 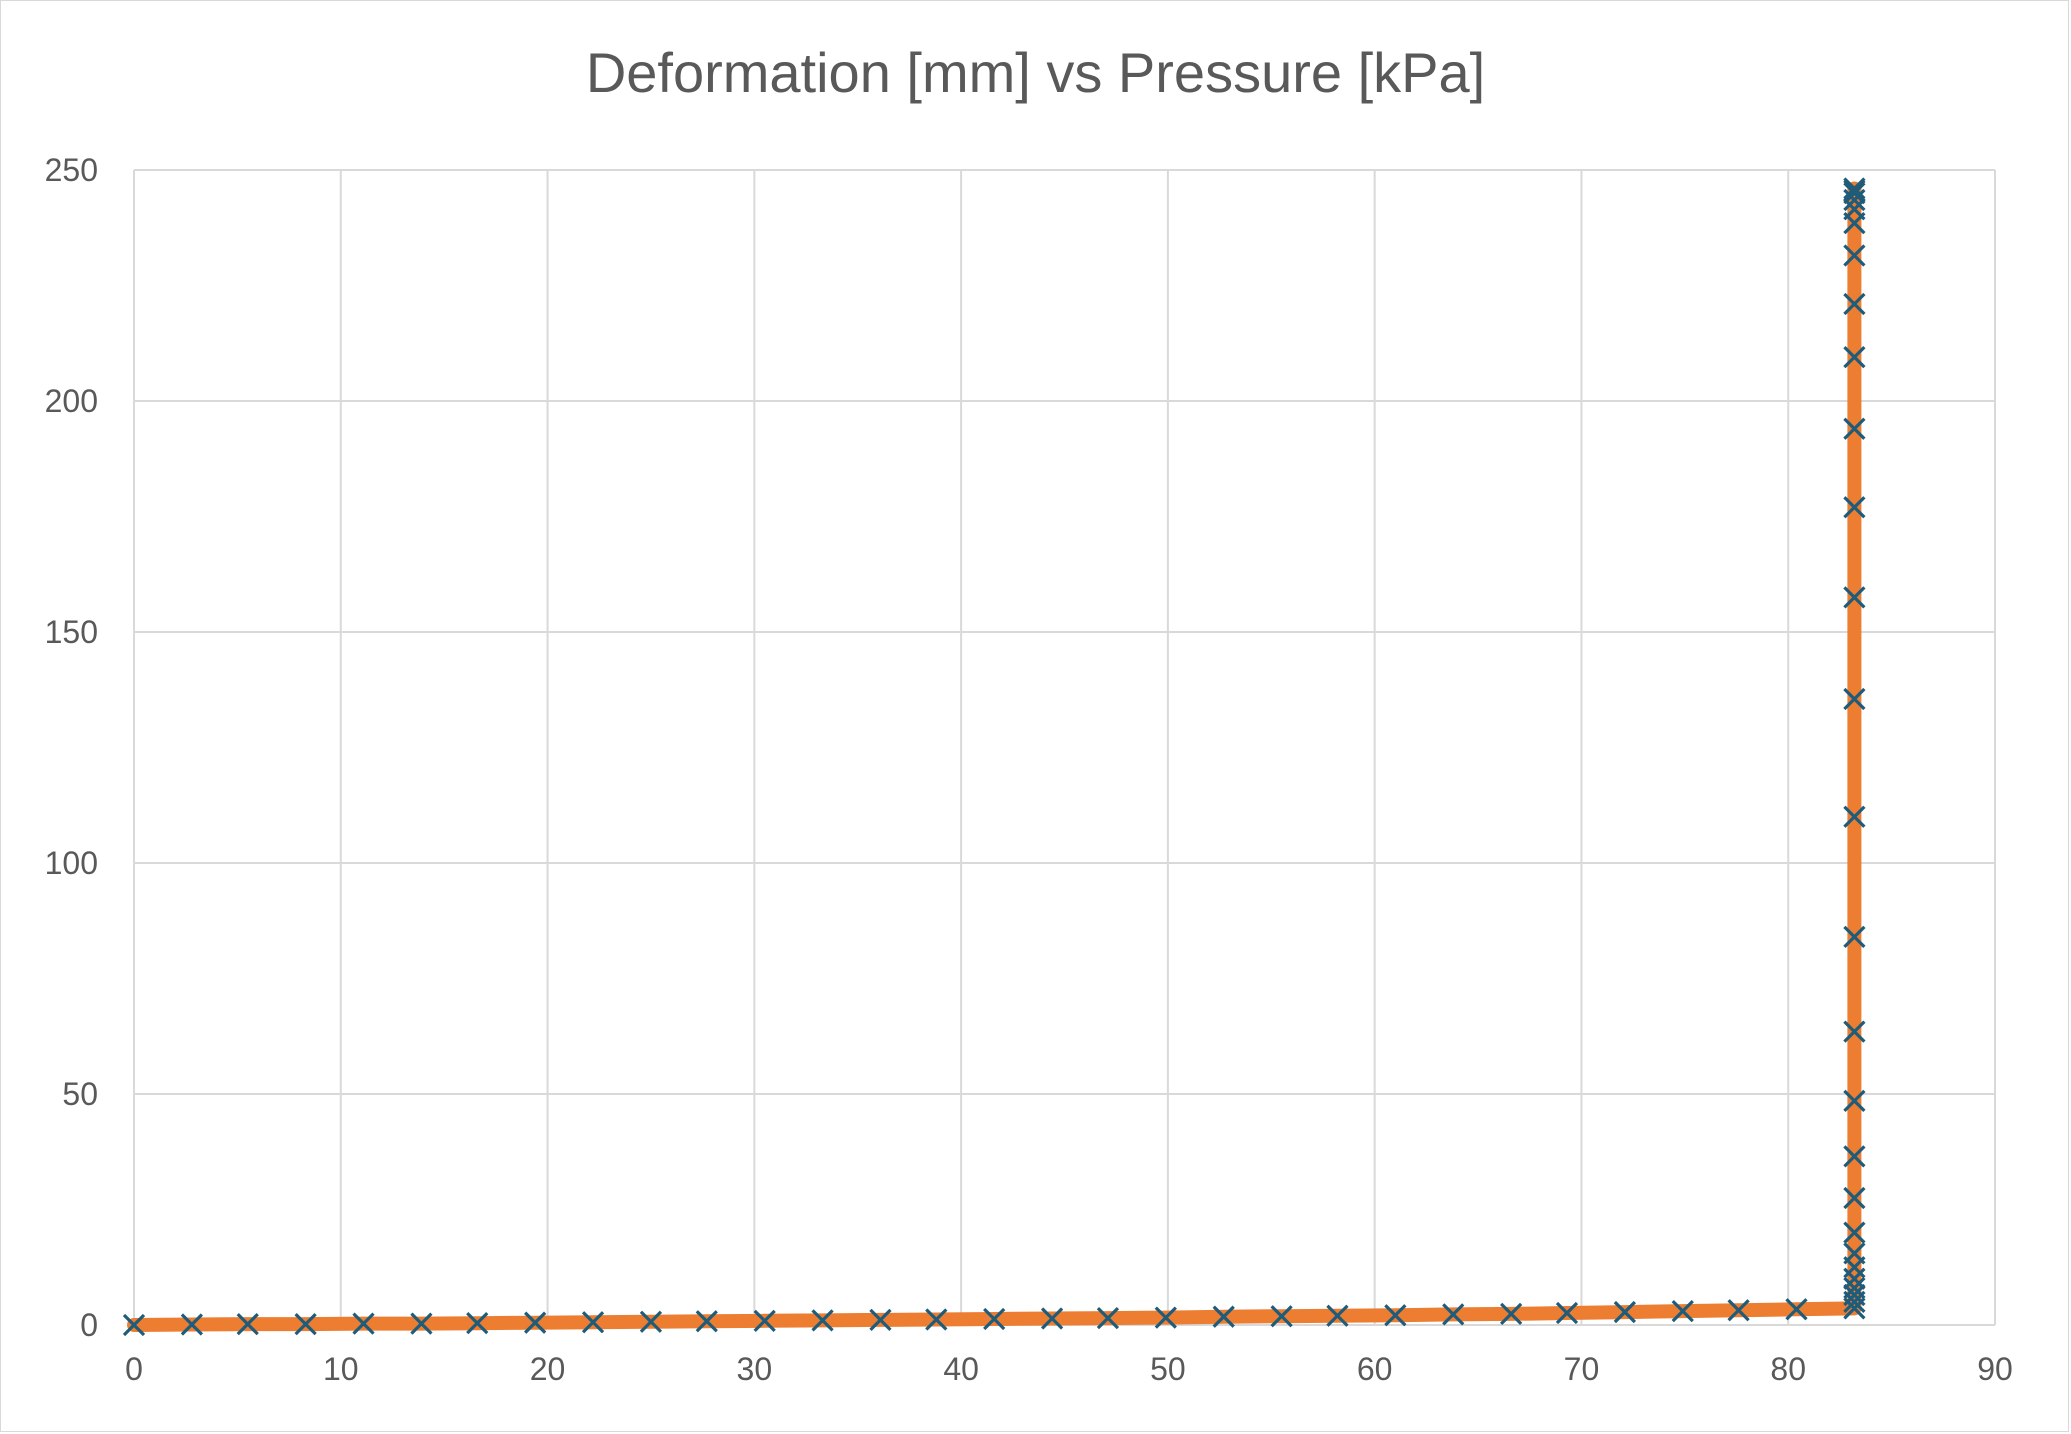 I want to click on x-tick-label: 10, so click(x=341, y=1369).